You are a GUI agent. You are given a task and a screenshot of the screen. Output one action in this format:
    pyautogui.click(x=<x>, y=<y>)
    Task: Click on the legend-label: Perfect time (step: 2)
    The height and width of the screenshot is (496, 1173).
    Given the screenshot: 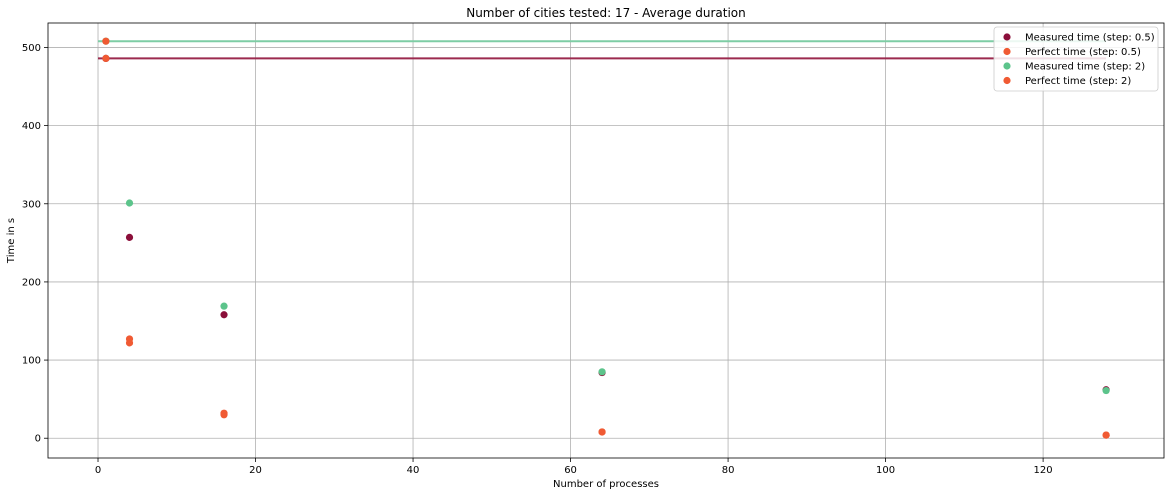 What is the action you would take?
    pyautogui.click(x=1078, y=81)
    